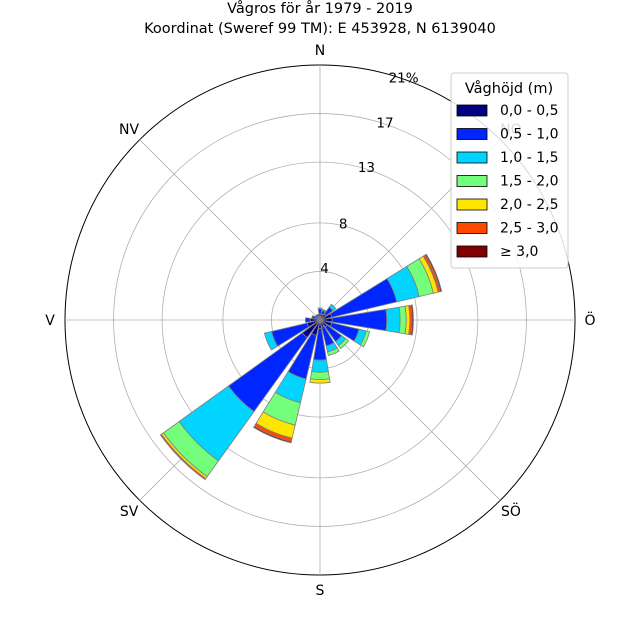 The height and width of the screenshot is (640, 640). I want to click on radial-tick-label: 21%, so click(404, 78).